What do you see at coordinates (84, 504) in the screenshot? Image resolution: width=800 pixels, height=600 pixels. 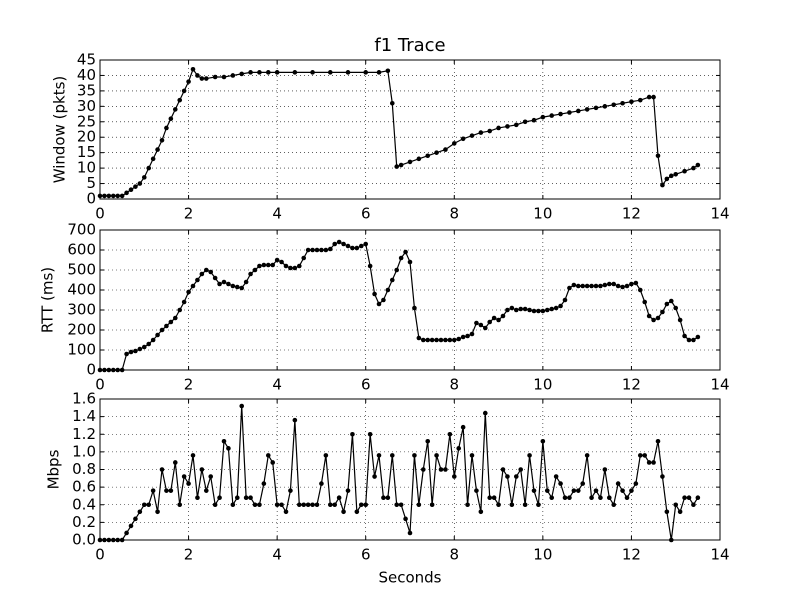 I see `y-tick-label: 0.4` at bounding box center [84, 504].